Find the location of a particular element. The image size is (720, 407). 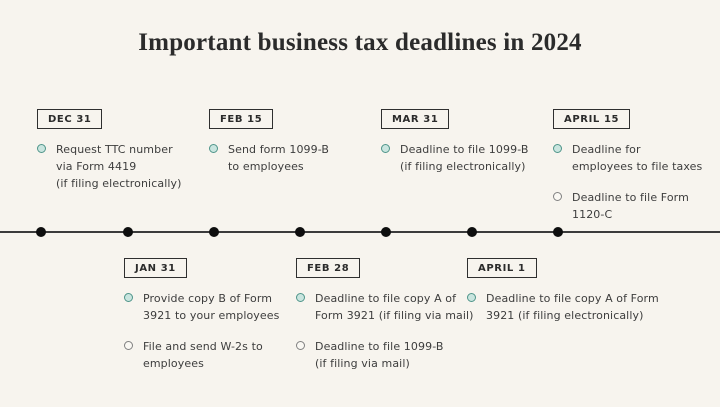

date-badge: APRIL 15 is located at coordinates (592, 119).